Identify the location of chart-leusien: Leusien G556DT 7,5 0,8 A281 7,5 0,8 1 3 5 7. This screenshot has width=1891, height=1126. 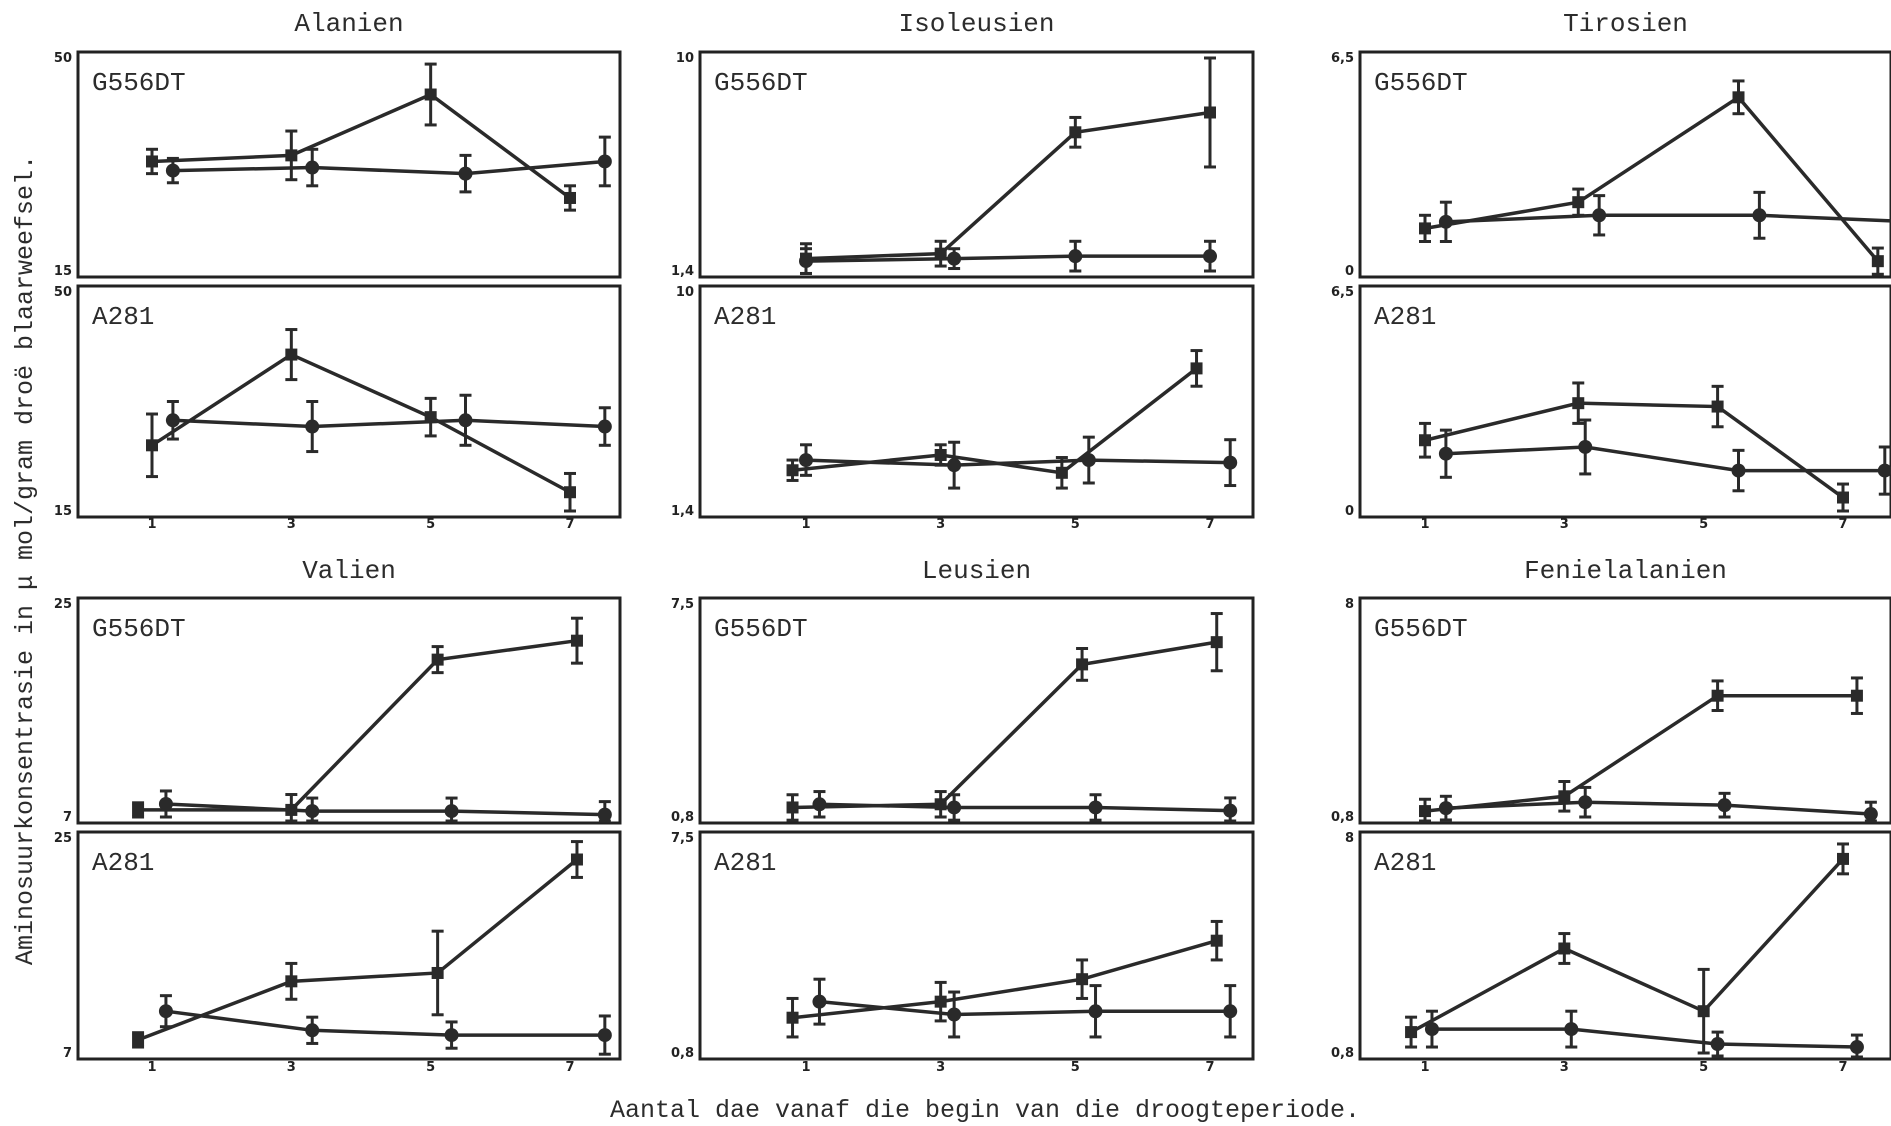
(963, 815).